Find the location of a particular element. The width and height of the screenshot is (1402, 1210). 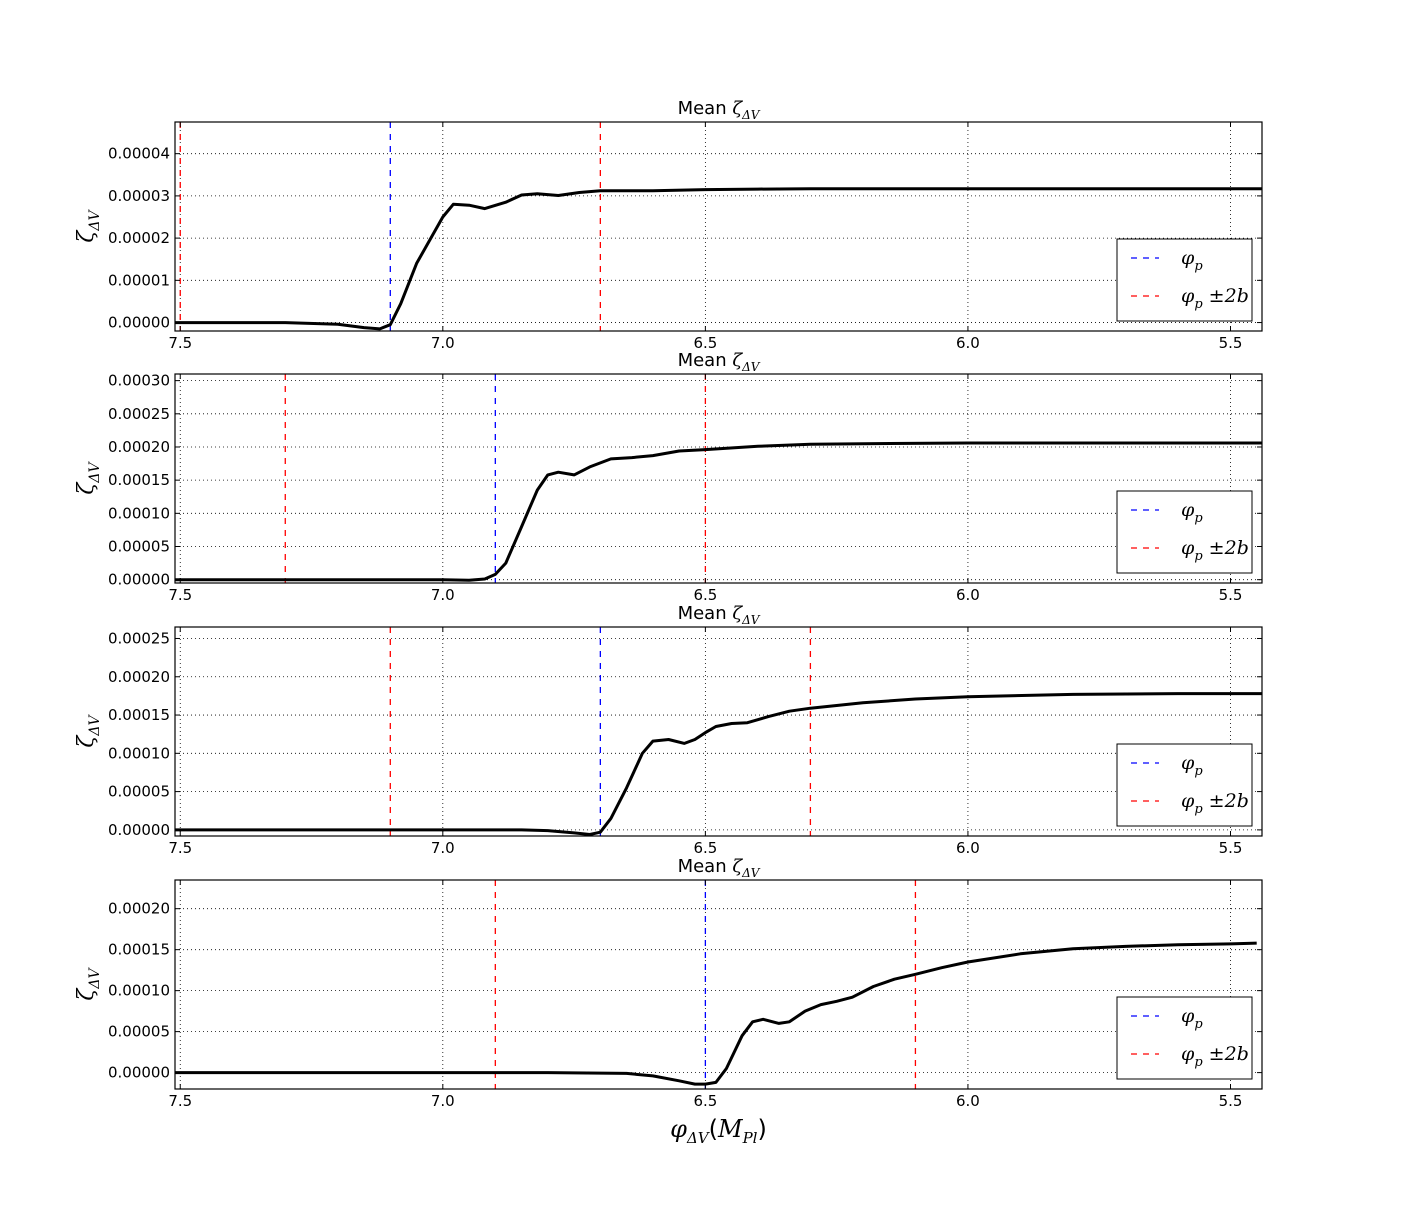

xlabel-mass-symbol: M is located at coordinates (730, 1129).